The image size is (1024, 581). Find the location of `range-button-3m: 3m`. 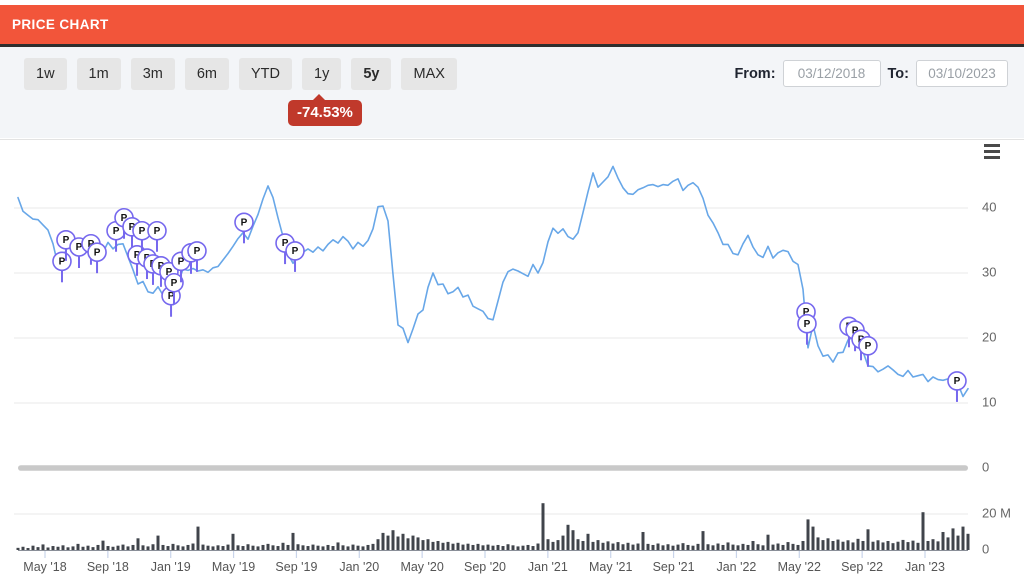

range-button-3m: 3m is located at coordinates (152, 74).